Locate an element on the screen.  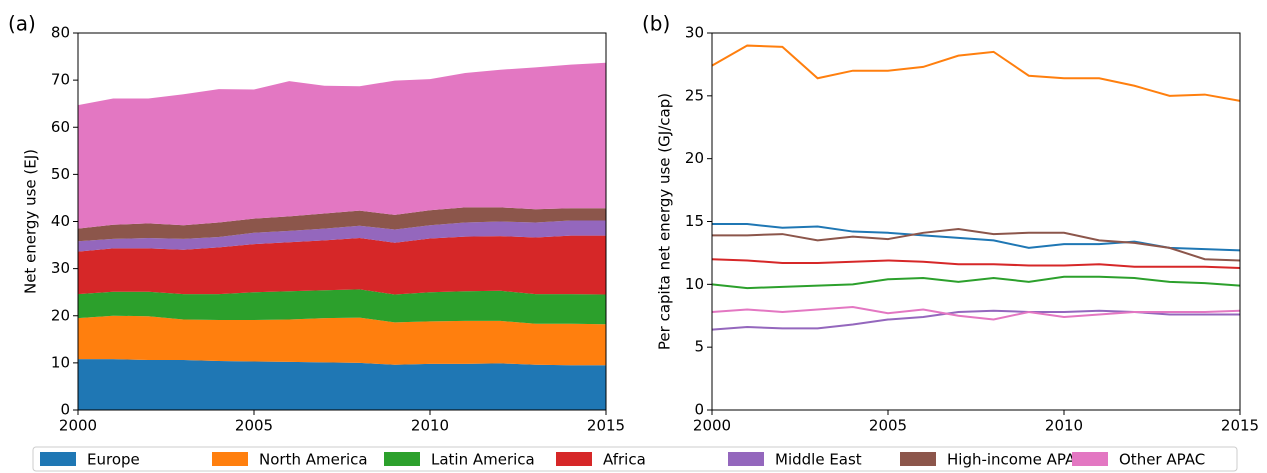
panel-label: (a) is located at coordinates (22, 24).